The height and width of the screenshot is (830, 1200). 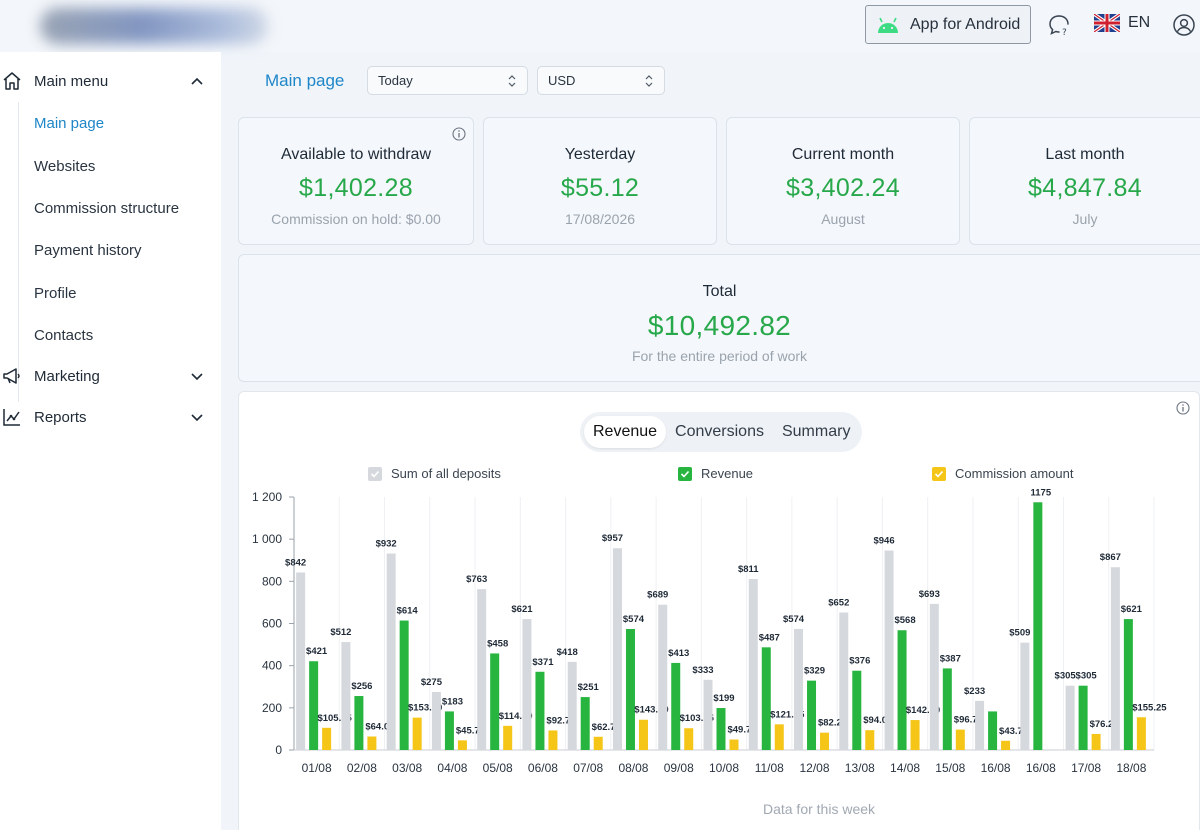 I want to click on sidebar-item-payment-history: Payment history, so click(x=88, y=250).